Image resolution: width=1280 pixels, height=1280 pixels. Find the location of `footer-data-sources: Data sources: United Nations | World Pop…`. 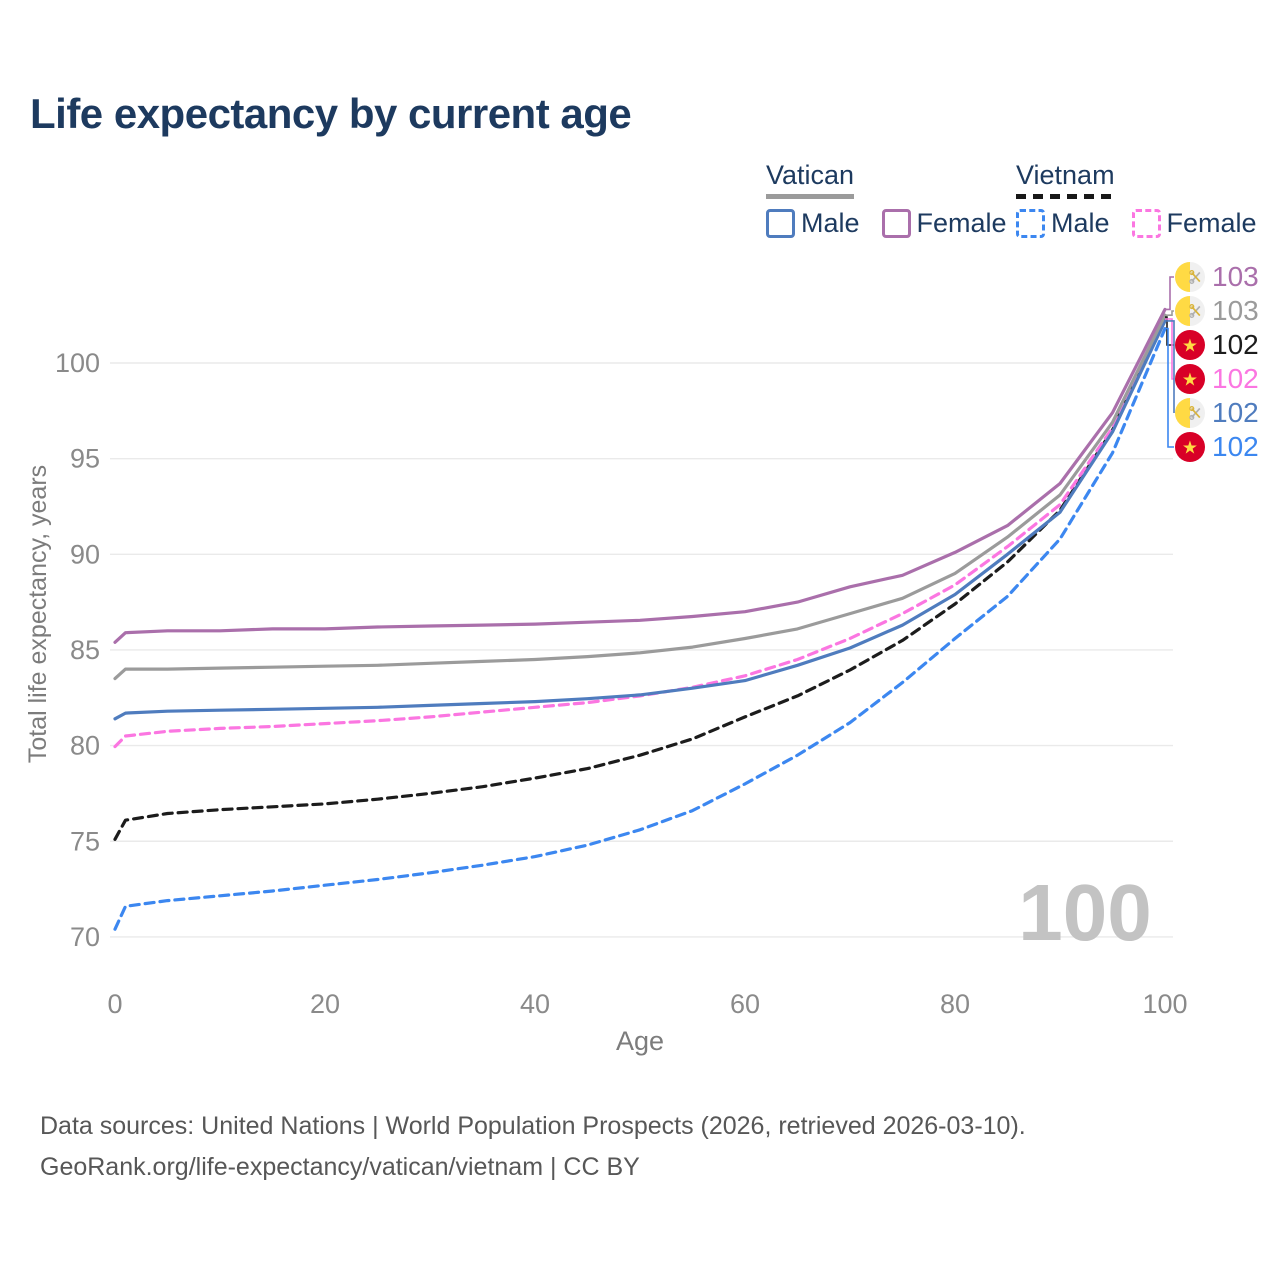

footer-data-sources: Data sources: United Nations | World Pop… is located at coordinates (533, 1126).